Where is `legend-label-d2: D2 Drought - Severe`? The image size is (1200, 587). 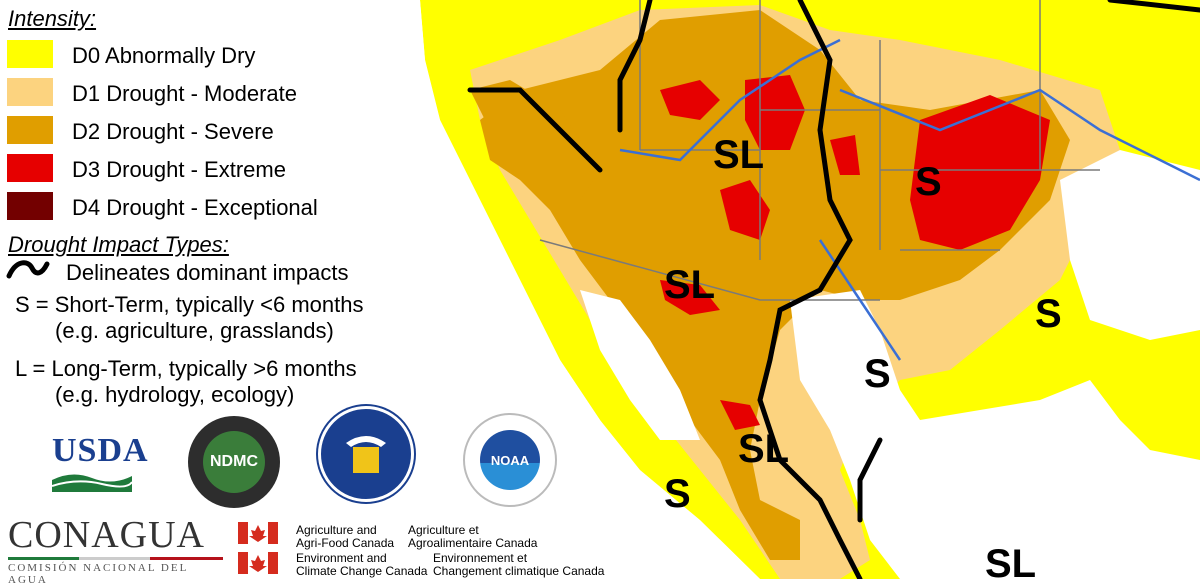 legend-label-d2: D2 Drought - Severe is located at coordinates (173, 131).